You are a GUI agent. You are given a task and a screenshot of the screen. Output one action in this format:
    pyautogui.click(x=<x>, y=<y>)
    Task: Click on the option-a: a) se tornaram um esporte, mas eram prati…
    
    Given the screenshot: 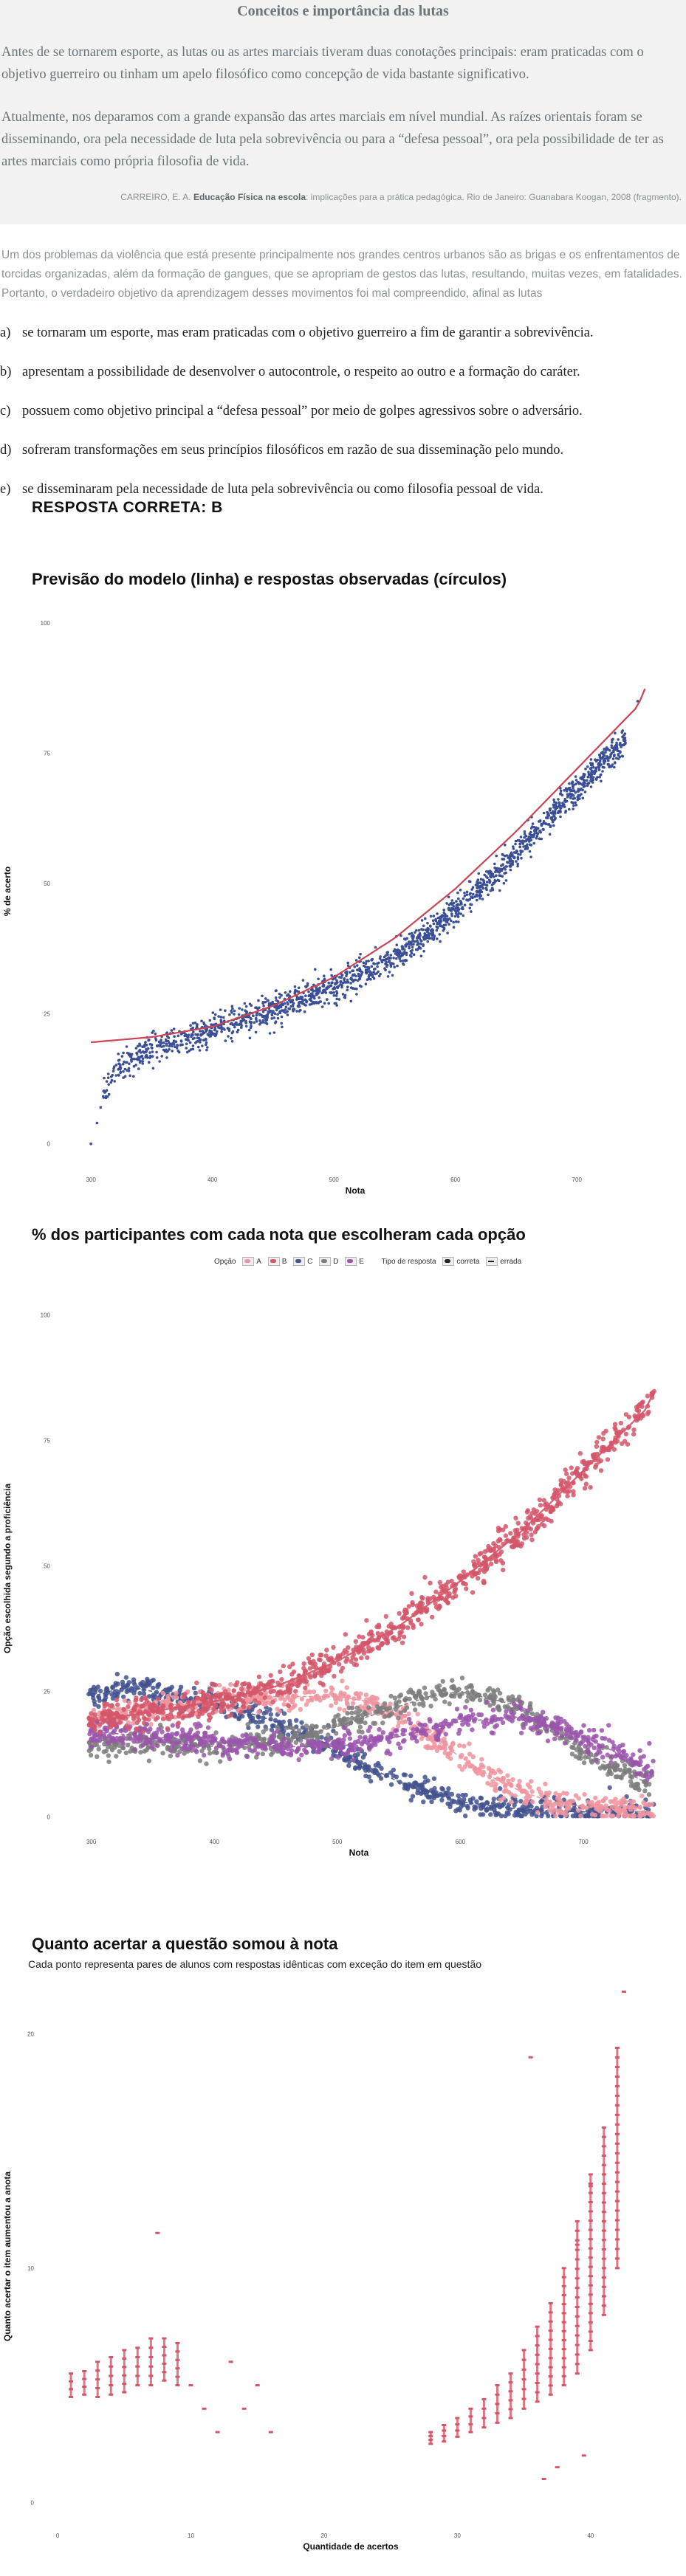 What is the action you would take?
    pyautogui.click(x=341, y=333)
    